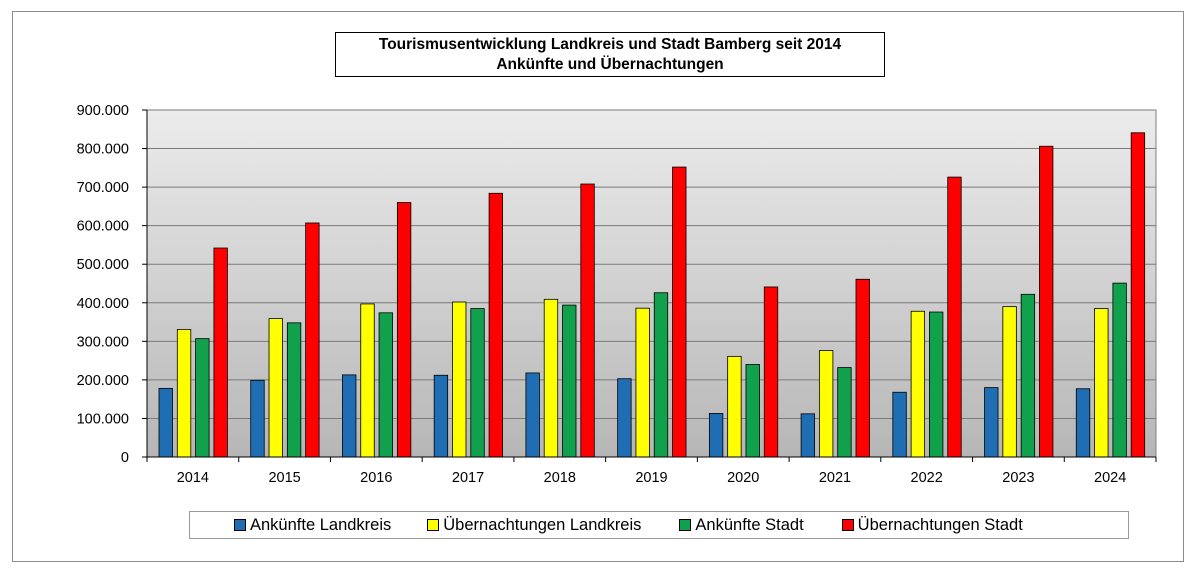 This screenshot has height=581, width=1202. I want to click on x-tick-label: 2017, so click(468, 478).